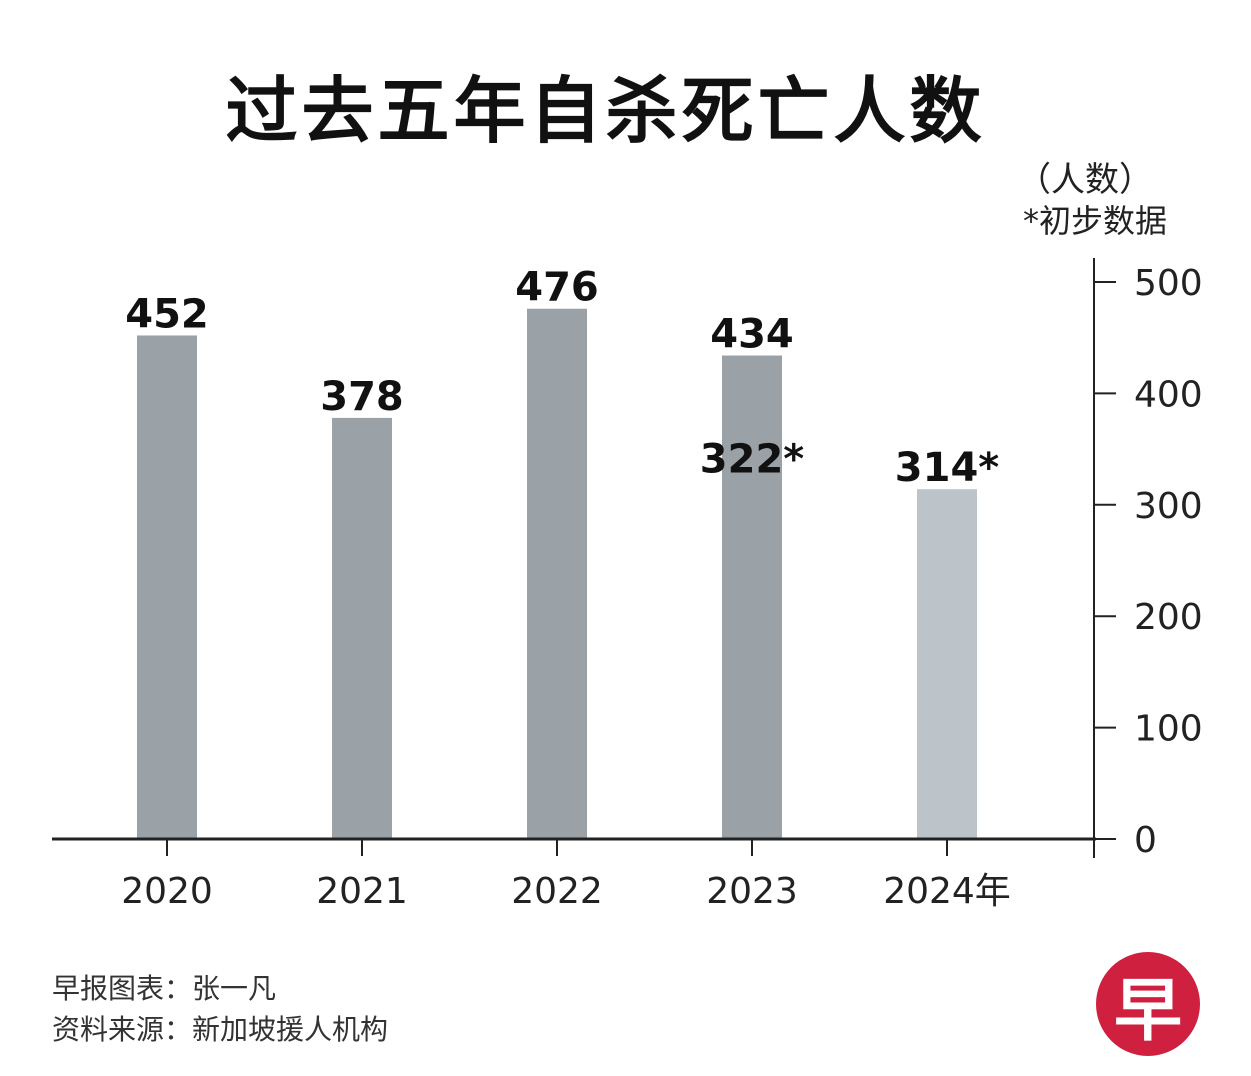 This screenshot has width=1251, height=1076. What do you see at coordinates (557, 891) in the screenshot?
I see `x-tick-label-2022: 2022` at bounding box center [557, 891].